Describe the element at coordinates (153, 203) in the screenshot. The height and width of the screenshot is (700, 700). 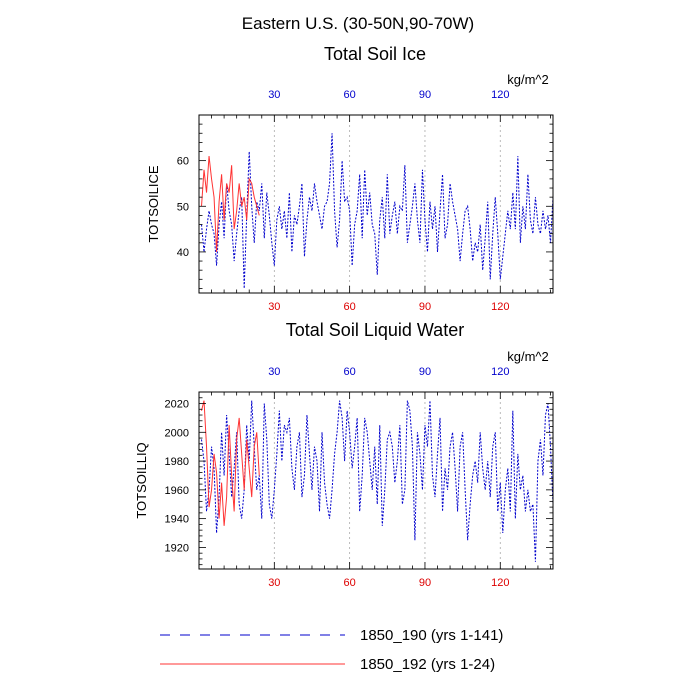
I see `y-axis-label: TOTSOILICE` at that location.